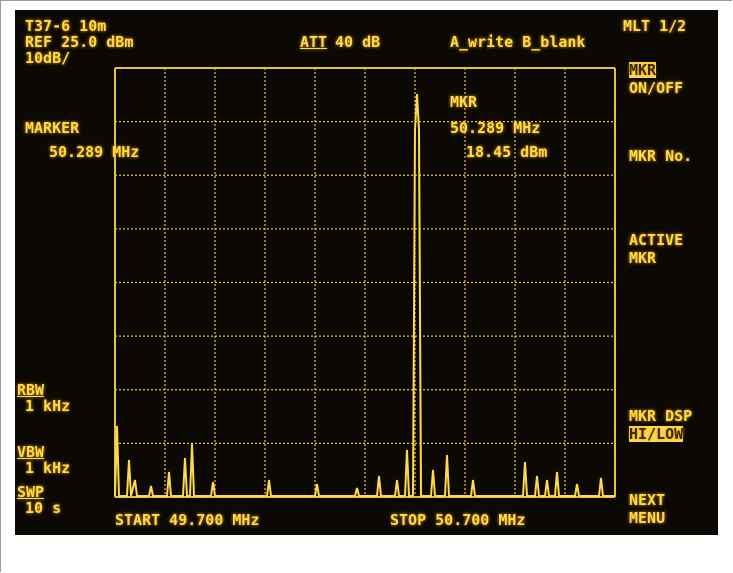 This screenshot has width=733, height=573. Describe the element at coordinates (518, 42) in the screenshot. I see `trace-mode: A_write B_blank` at that location.